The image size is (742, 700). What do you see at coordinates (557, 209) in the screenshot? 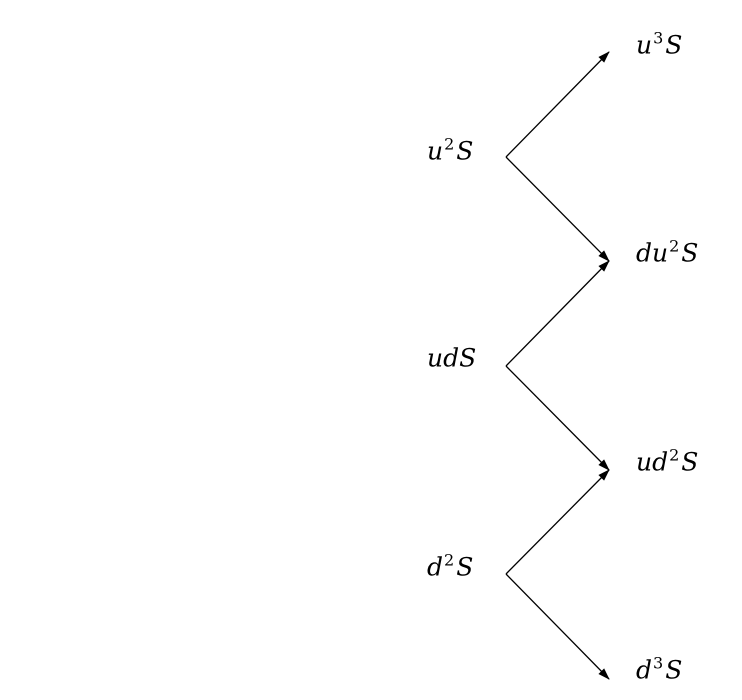
I see `edge-u2s-to-du2s` at bounding box center [557, 209].